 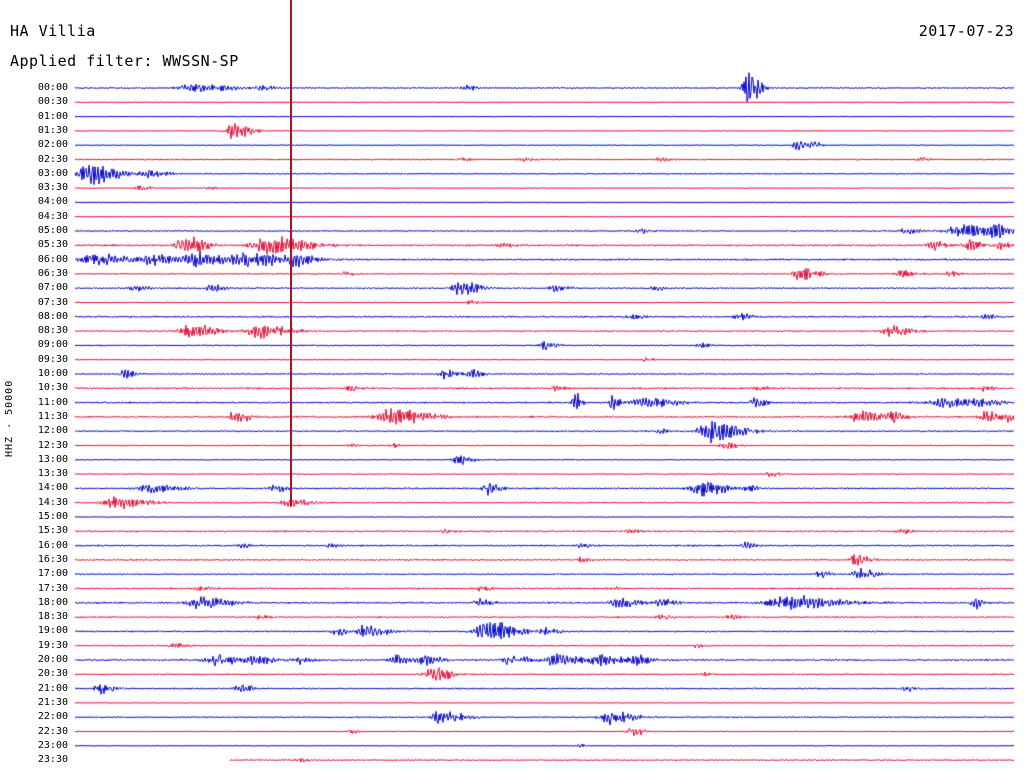 What do you see at coordinates (52, 617) in the screenshot?
I see `time-label: 18:30` at bounding box center [52, 617].